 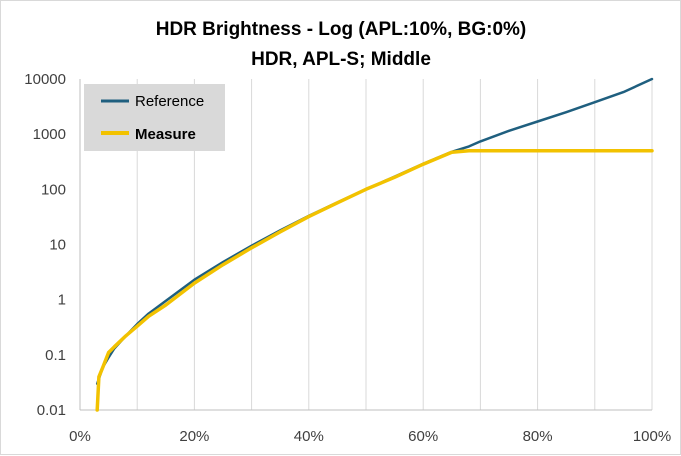 I want to click on y-tick-label: 0.1, so click(x=55, y=355).